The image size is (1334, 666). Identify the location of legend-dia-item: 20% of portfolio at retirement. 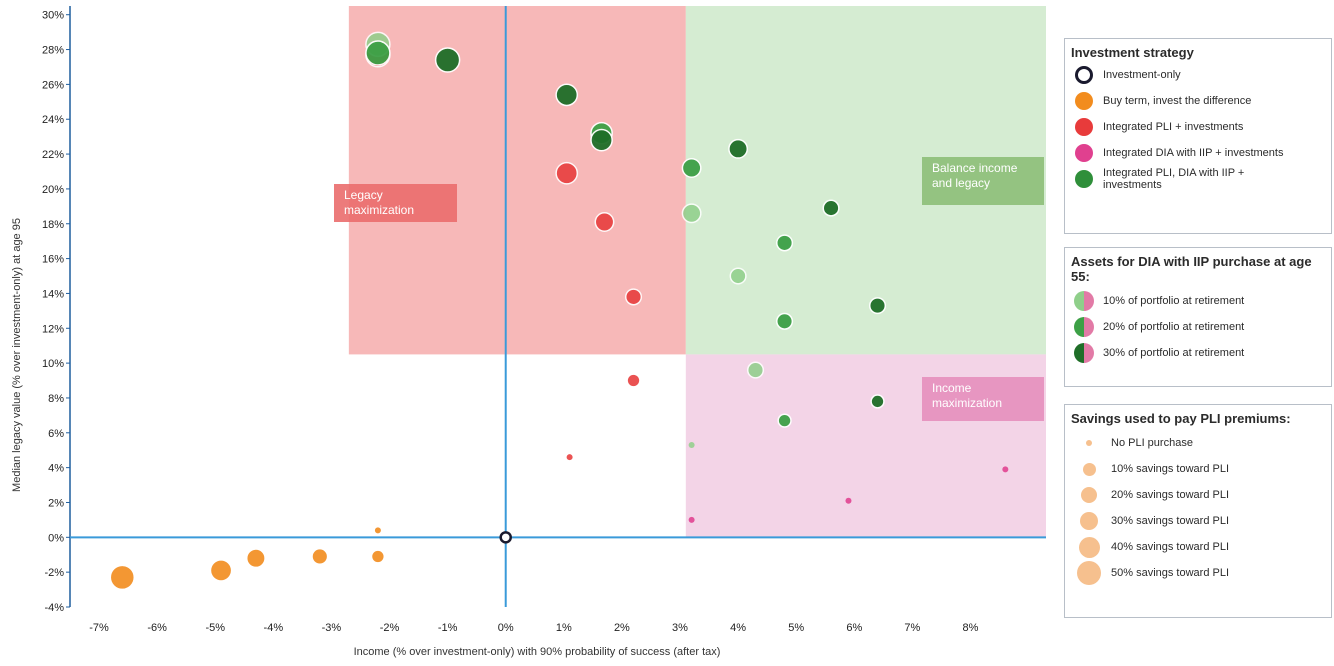
(1198, 327).